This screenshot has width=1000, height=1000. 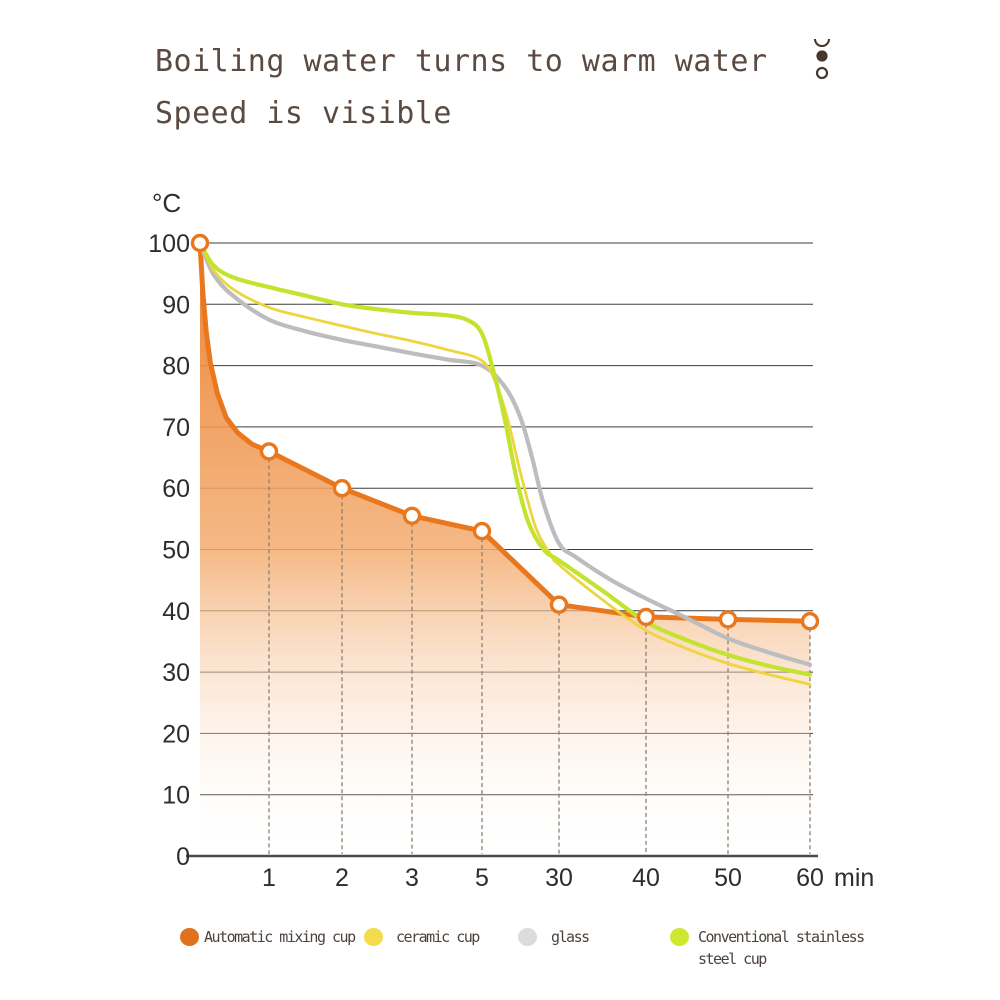 What do you see at coordinates (169, 244) in the screenshot?
I see `svg-text: 100` at bounding box center [169, 244].